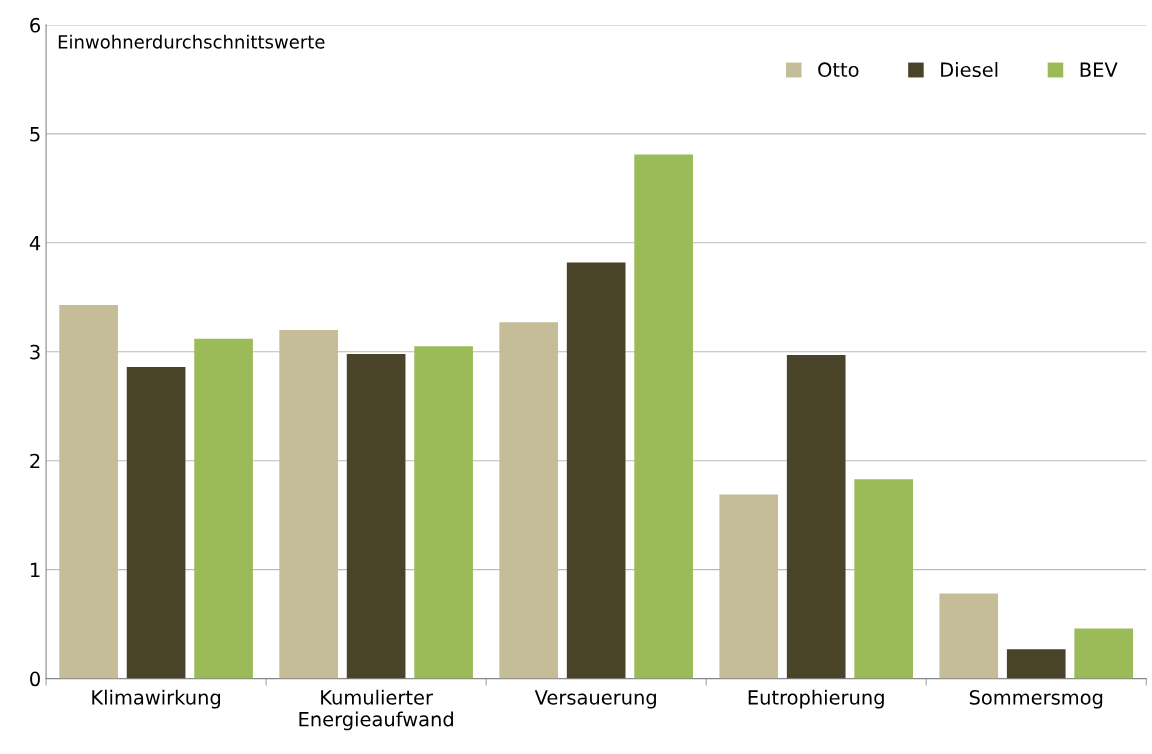 The image size is (1152, 754). What do you see at coordinates (1036, 699) in the screenshot?
I see `x-tick-label: Sommersmog` at bounding box center [1036, 699].